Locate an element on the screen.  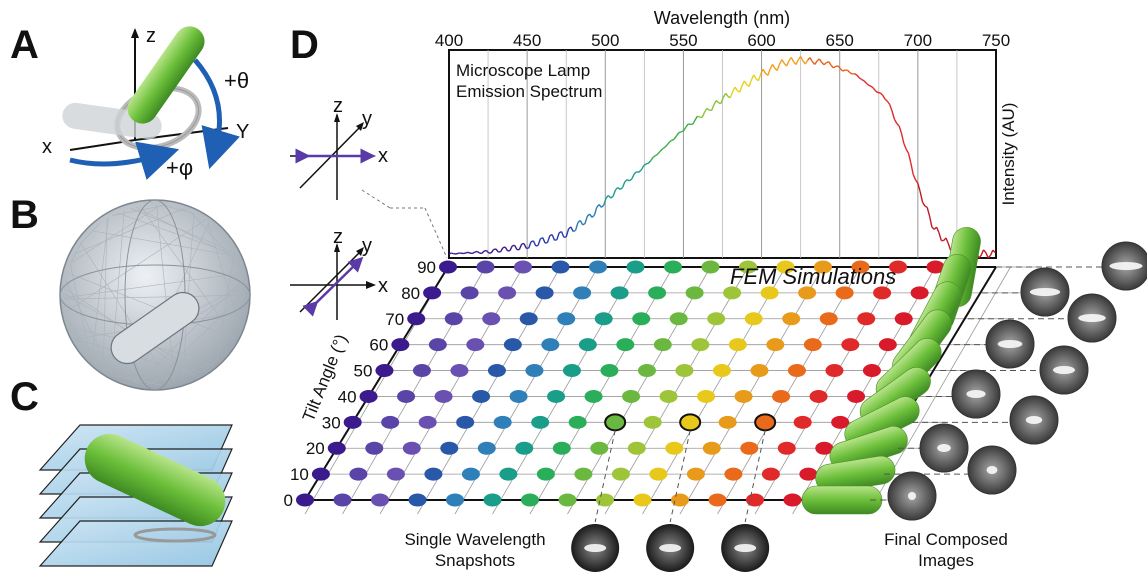
tilt-tick-label: 20 is located at coordinates (315, 448).